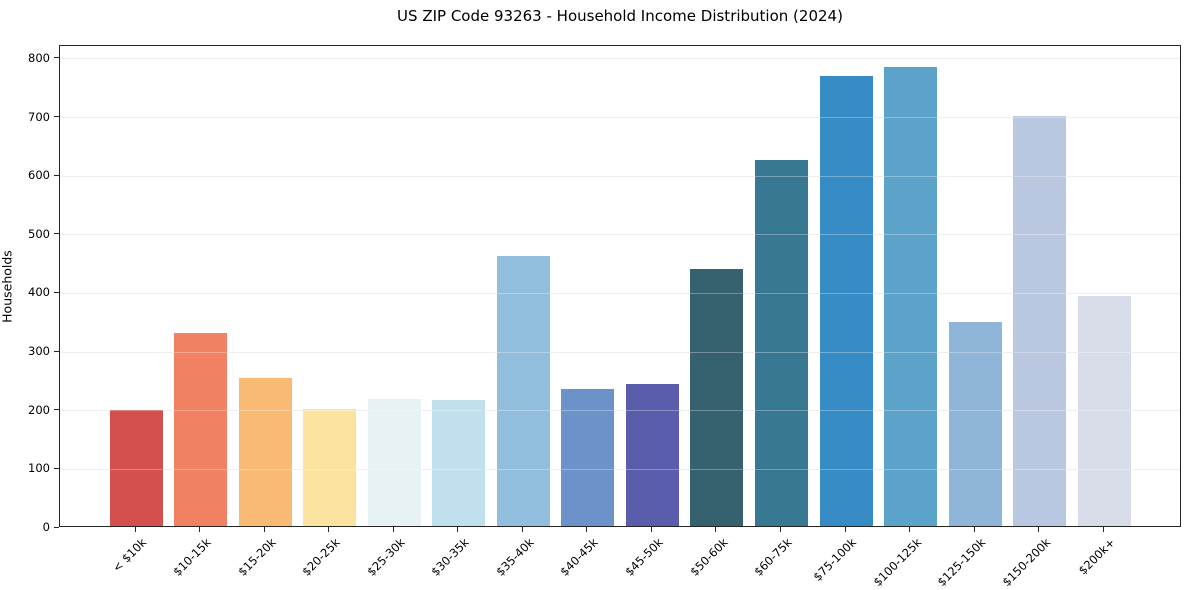 This screenshot has width=1189, height=590. Describe the element at coordinates (1026, 562) in the screenshot. I see `x-tick-label: $150-200k` at that location.